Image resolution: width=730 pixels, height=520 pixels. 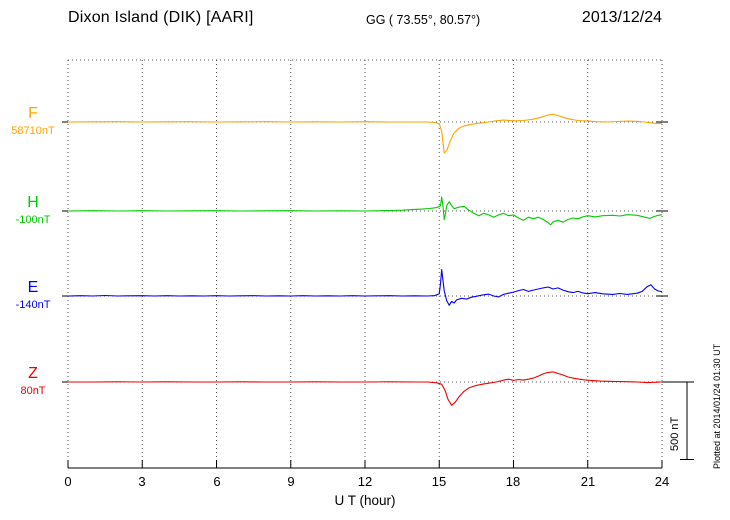 What do you see at coordinates (365, 133) in the screenshot?
I see `trace-F` at bounding box center [365, 133].